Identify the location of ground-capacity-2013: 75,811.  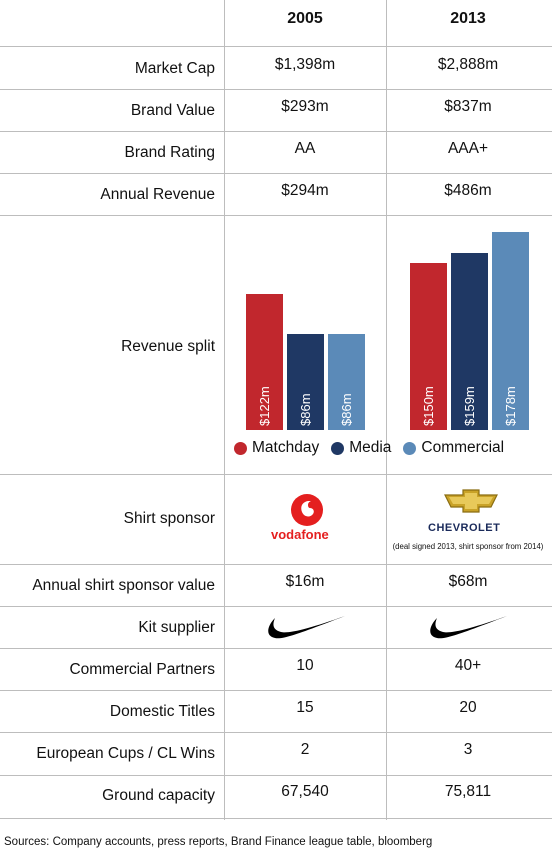
(468, 791).